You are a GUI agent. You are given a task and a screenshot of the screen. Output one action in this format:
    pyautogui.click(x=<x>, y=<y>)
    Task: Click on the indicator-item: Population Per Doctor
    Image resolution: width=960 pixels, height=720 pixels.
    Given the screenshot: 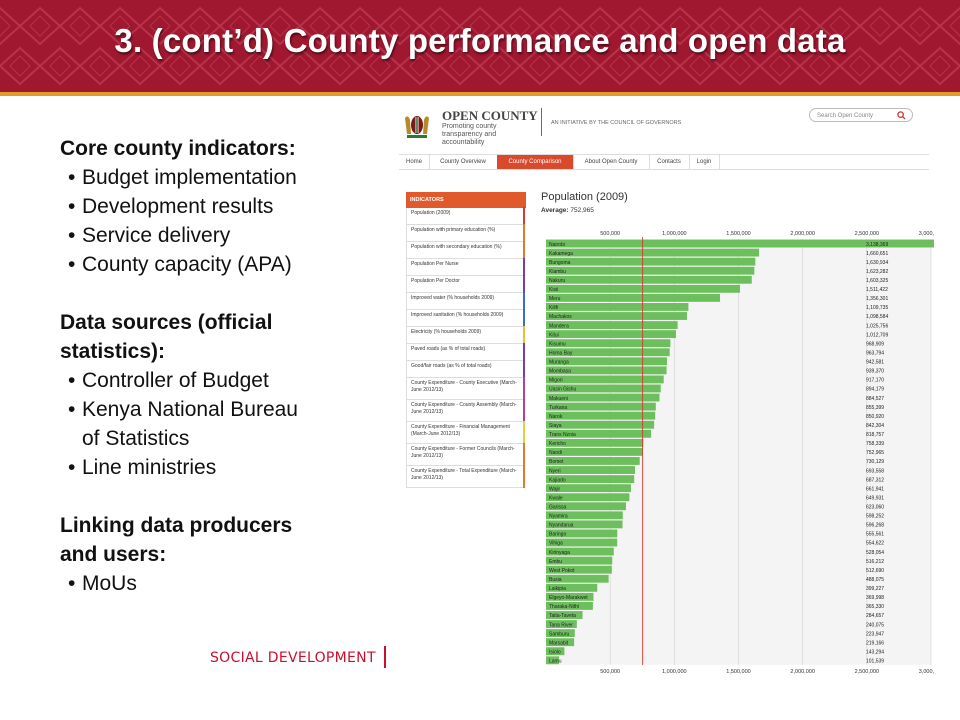 What is the action you would take?
    pyautogui.click(x=465, y=284)
    